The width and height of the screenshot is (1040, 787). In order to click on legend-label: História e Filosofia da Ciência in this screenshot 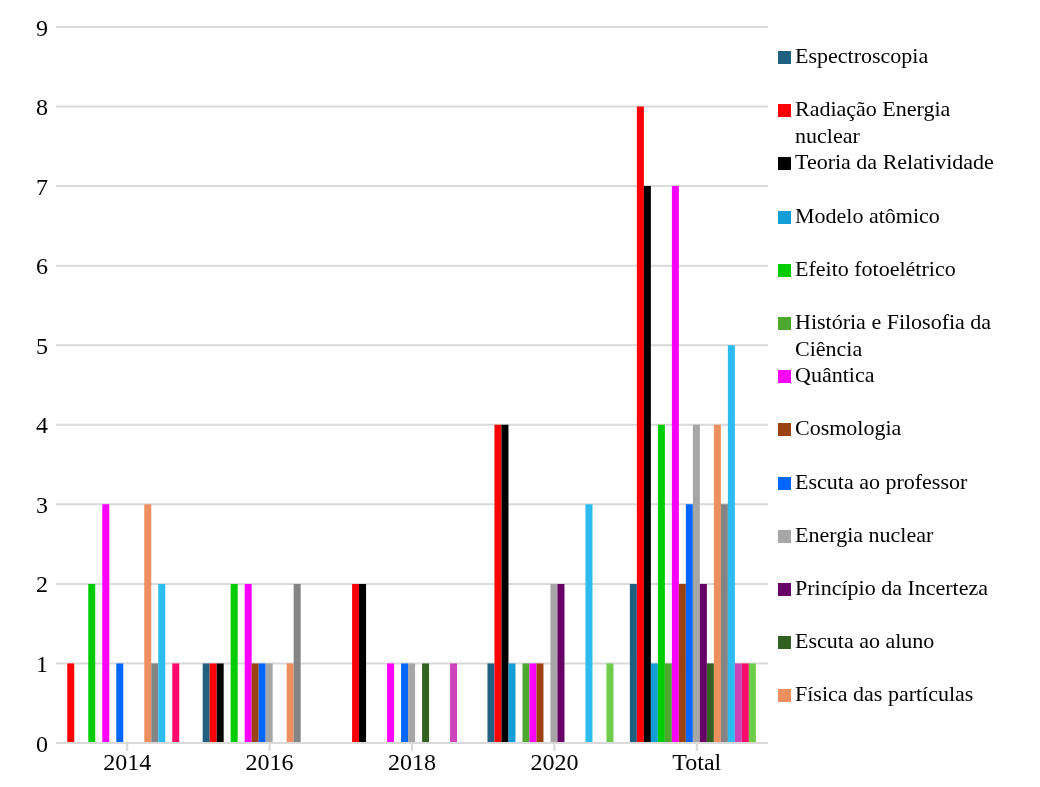, I will do `click(894, 334)`.